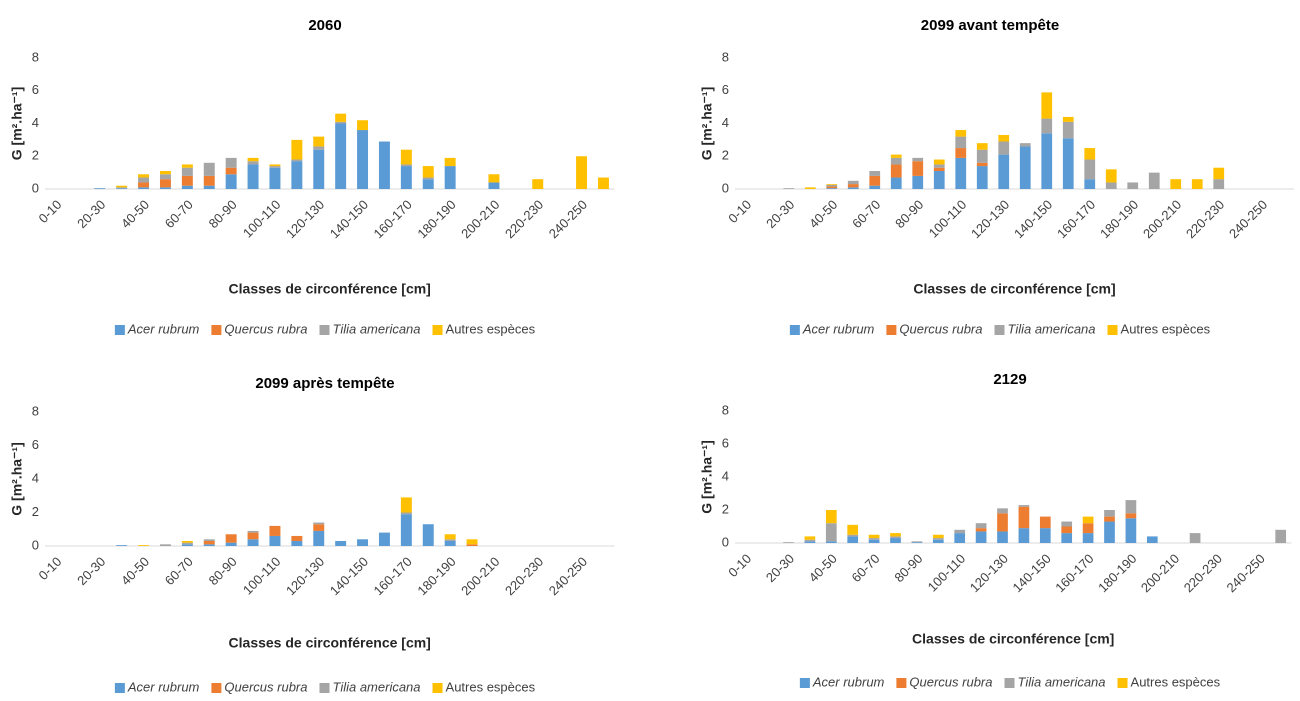 The height and width of the screenshot is (701, 1300). I want to click on y-axis-title: G [m².ha⁻¹], so click(17, 479).